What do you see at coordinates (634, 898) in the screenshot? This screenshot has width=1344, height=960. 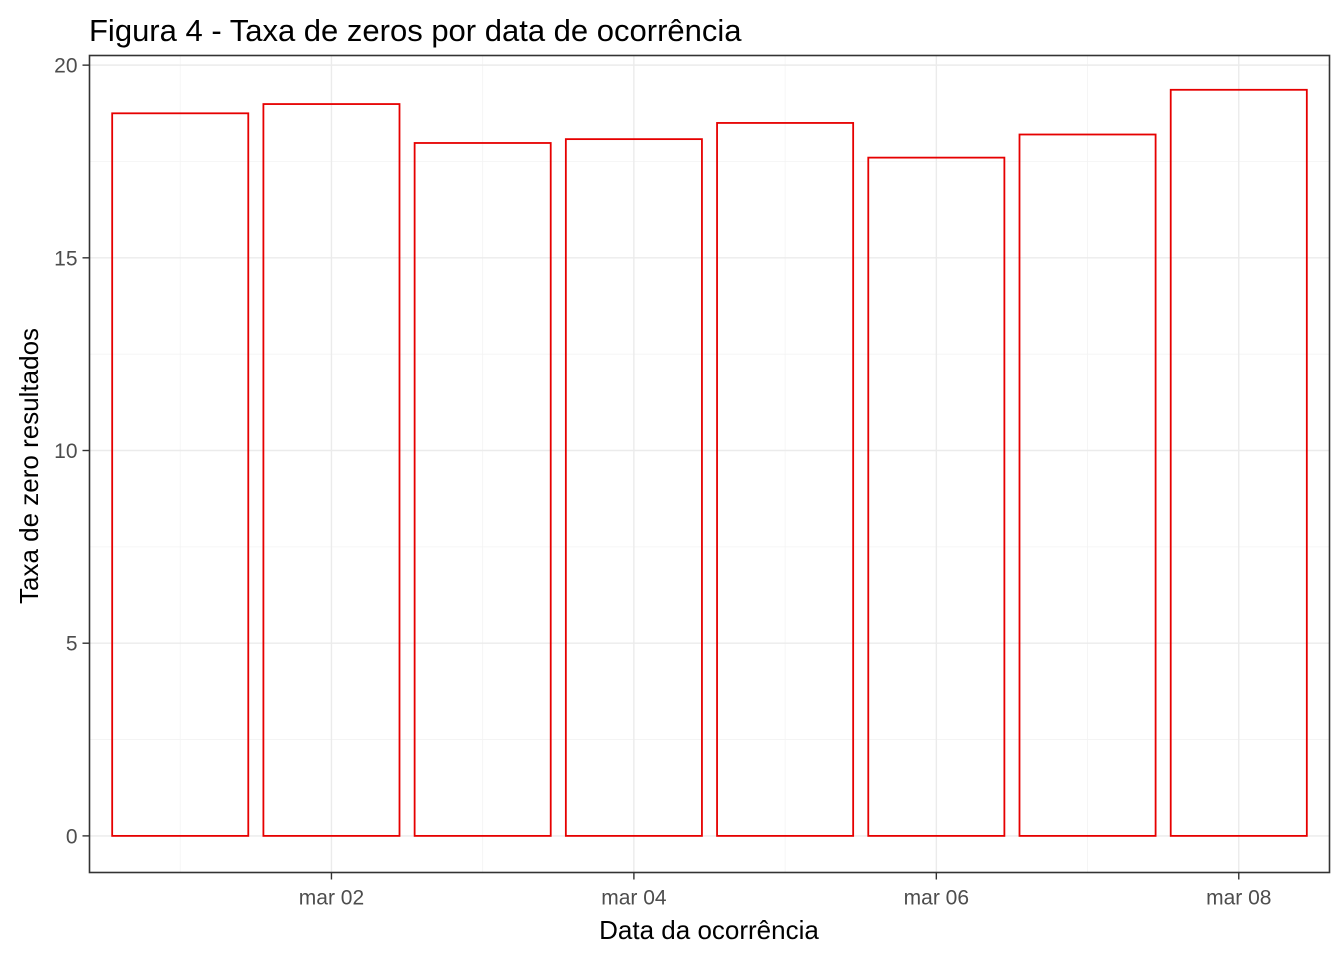 I see `x-tick-label: mar 04` at bounding box center [634, 898].